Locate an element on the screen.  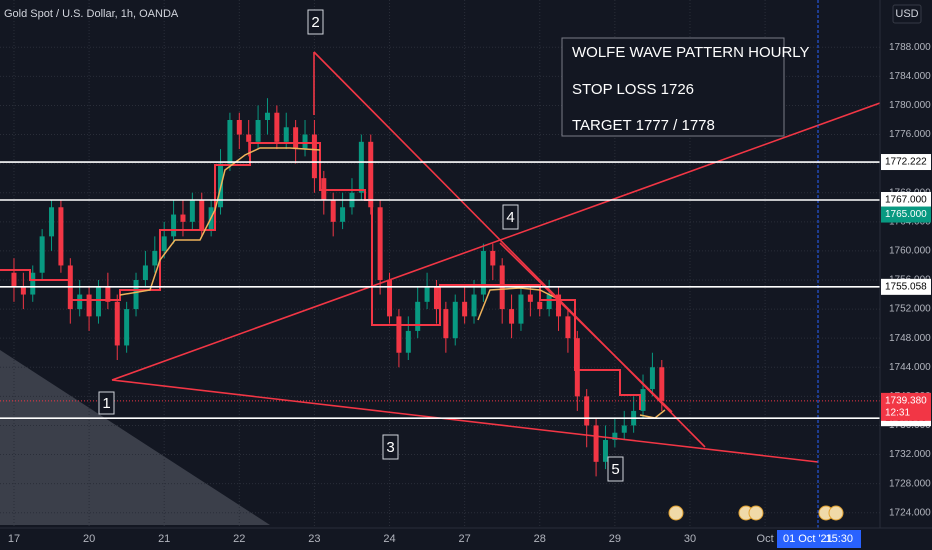
price-line-label: 1767.000 is located at coordinates (906, 200).